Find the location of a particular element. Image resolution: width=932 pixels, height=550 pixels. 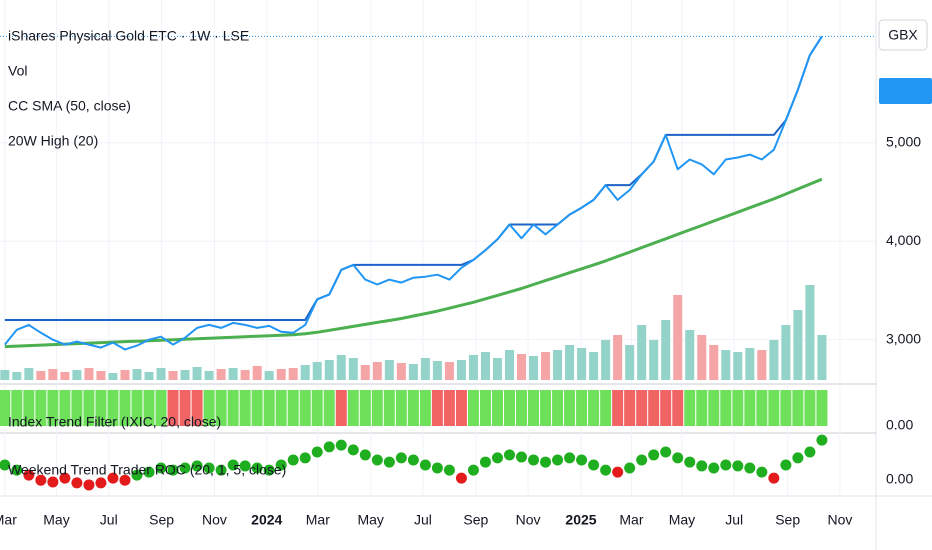

x-tick-label: Mar is located at coordinates (631, 520).